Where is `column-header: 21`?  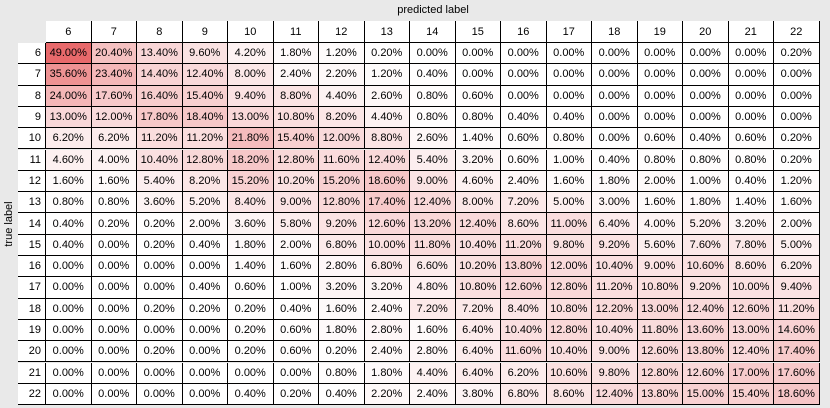
column-header: 21 is located at coordinates (751, 32).